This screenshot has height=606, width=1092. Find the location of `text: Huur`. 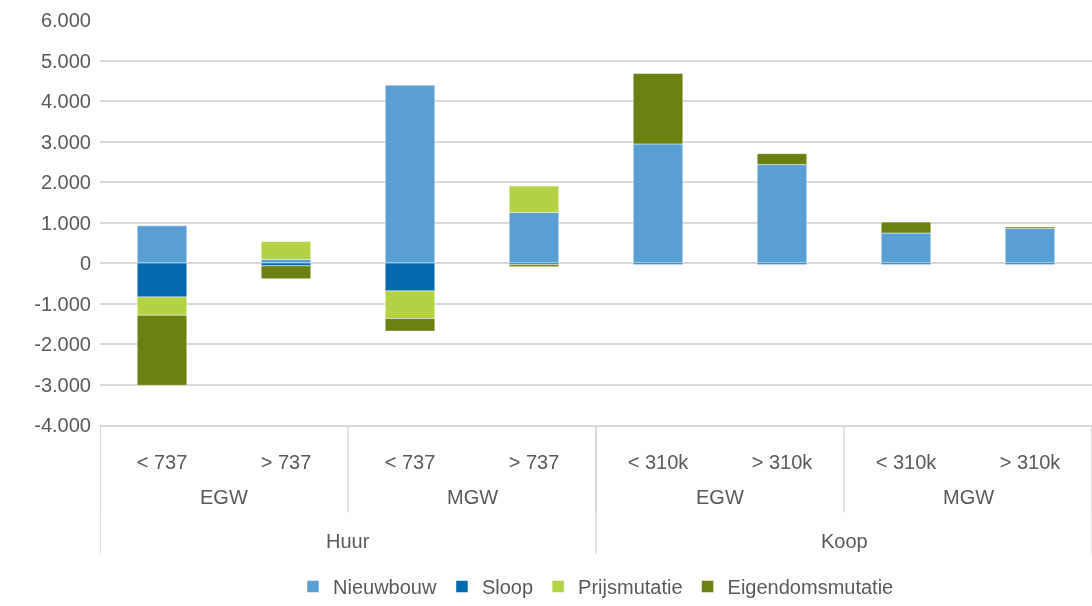

text: Huur is located at coordinates (348, 541).